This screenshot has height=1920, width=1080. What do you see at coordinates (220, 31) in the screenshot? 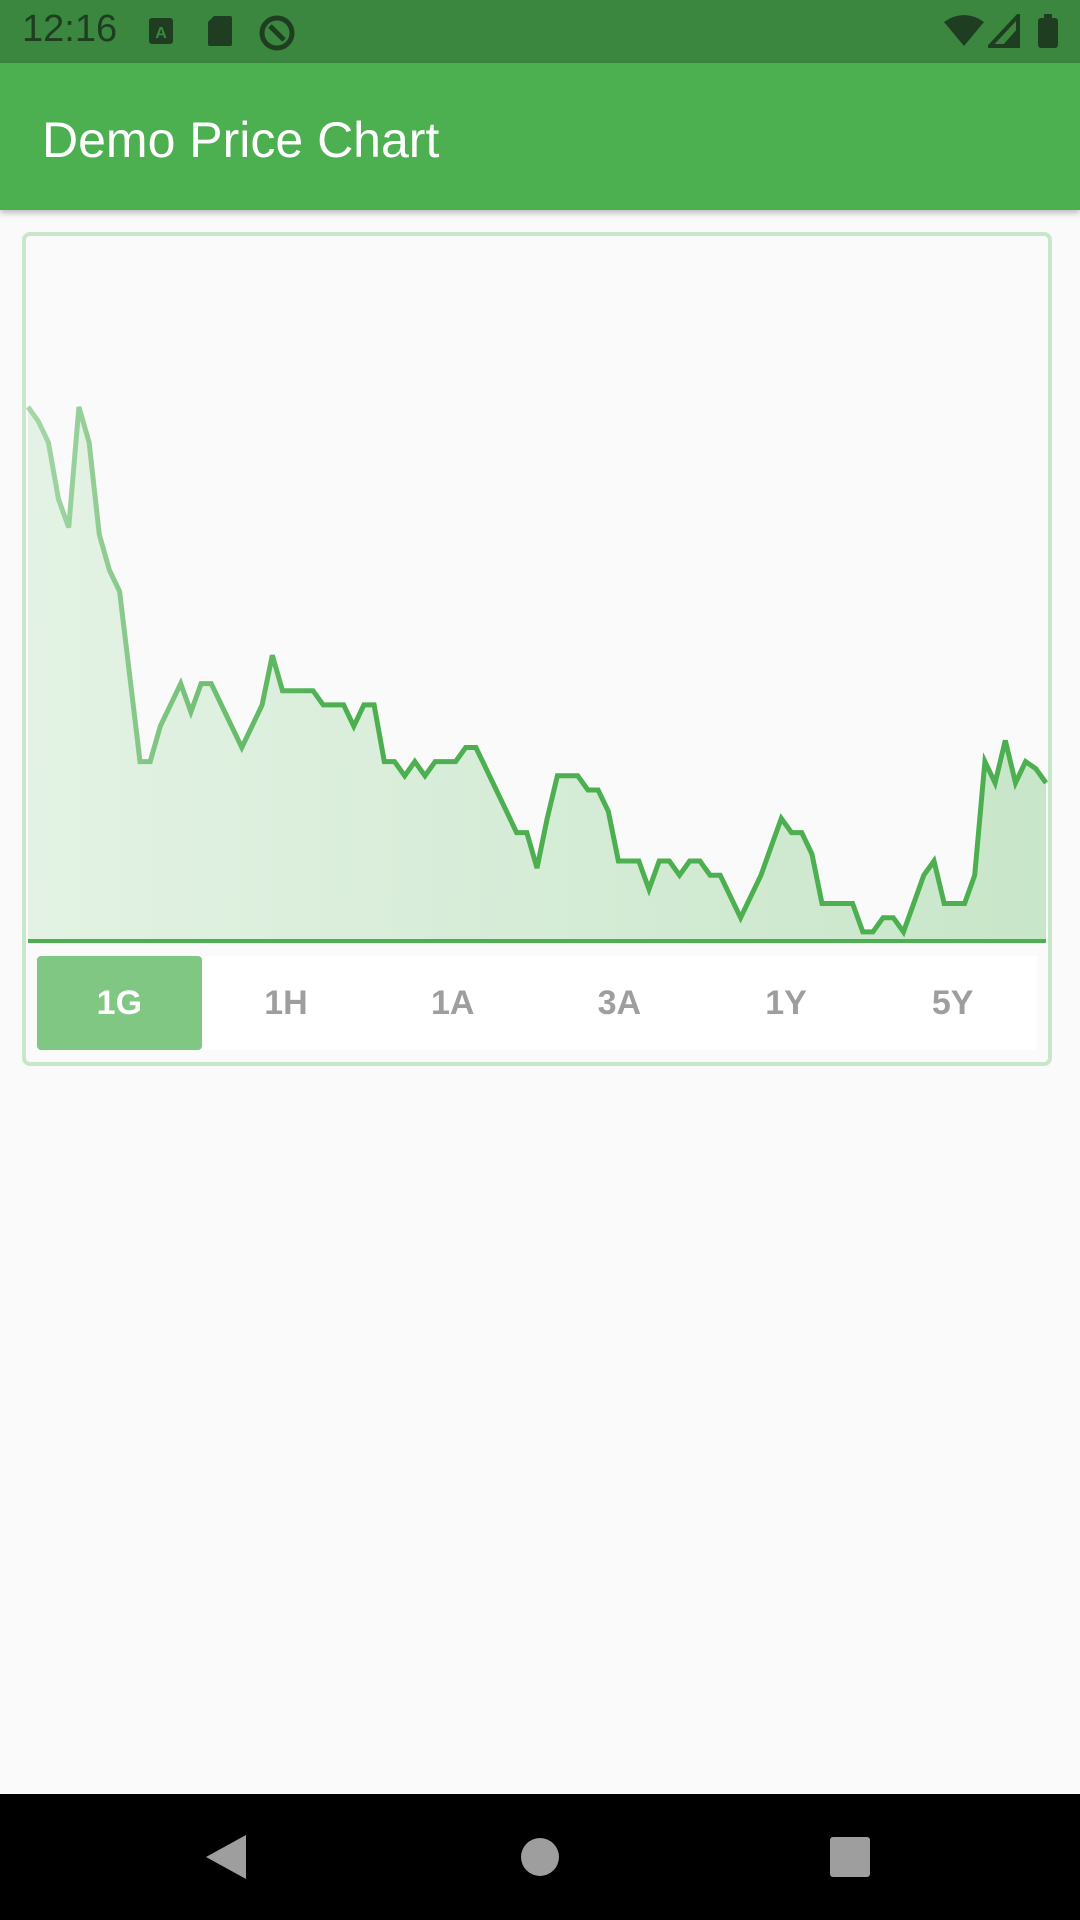
I see `sd-card-icon` at bounding box center [220, 31].